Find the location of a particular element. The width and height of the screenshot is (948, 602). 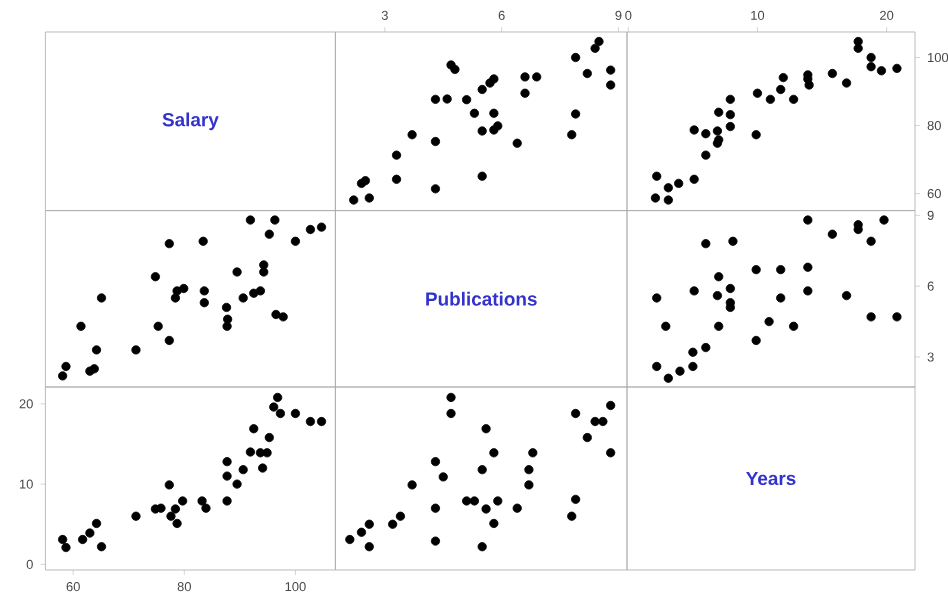

text: Years is located at coordinates (771, 478).